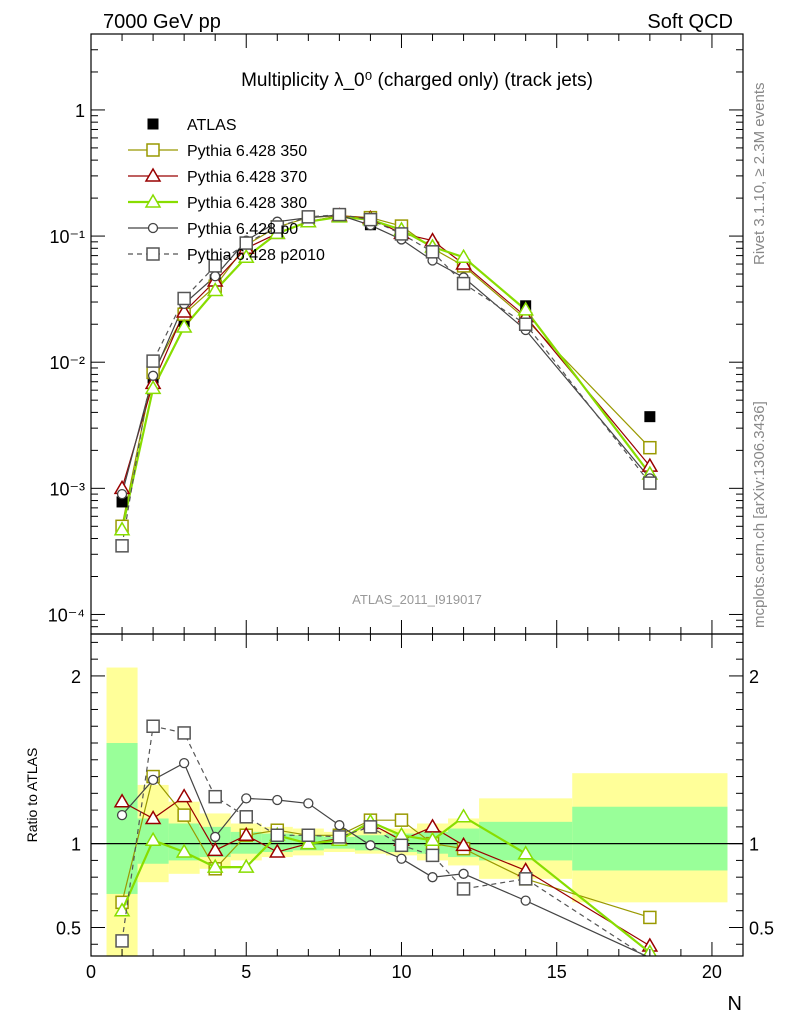  I want to click on legend-entry: Pythia 6.428 380, so click(217, 202).